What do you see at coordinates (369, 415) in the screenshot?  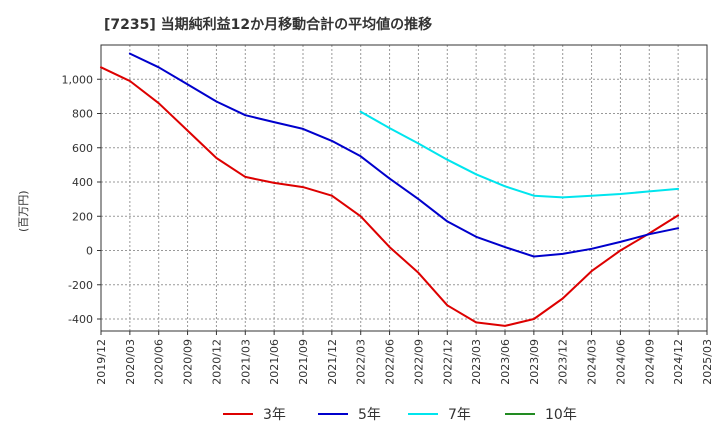 I see `legend-label: 5年` at bounding box center [369, 415].